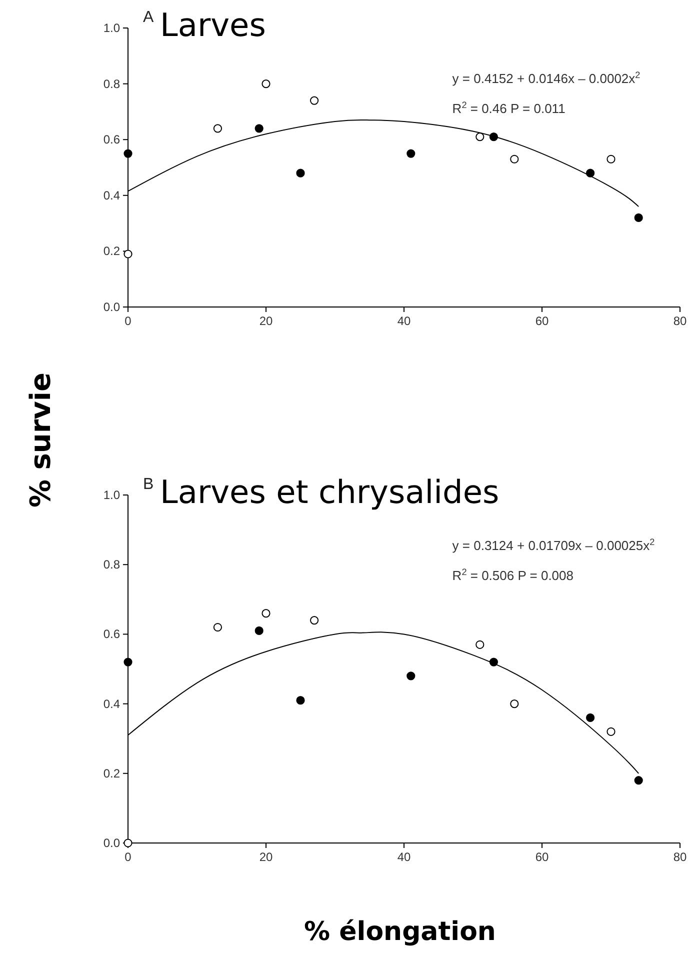 The width and height of the screenshot is (698, 959). I want to click on chart-title: Larves, so click(213, 25).